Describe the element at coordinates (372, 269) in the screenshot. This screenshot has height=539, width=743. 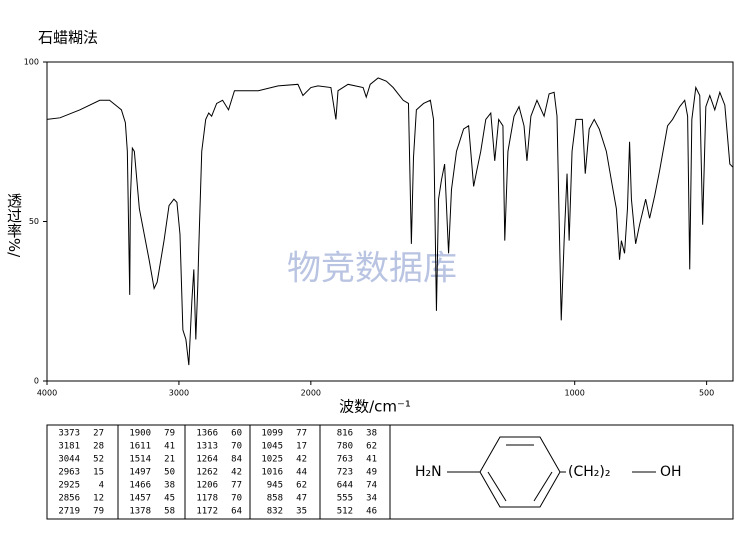
I see `watermark: 物竞数据库` at that location.